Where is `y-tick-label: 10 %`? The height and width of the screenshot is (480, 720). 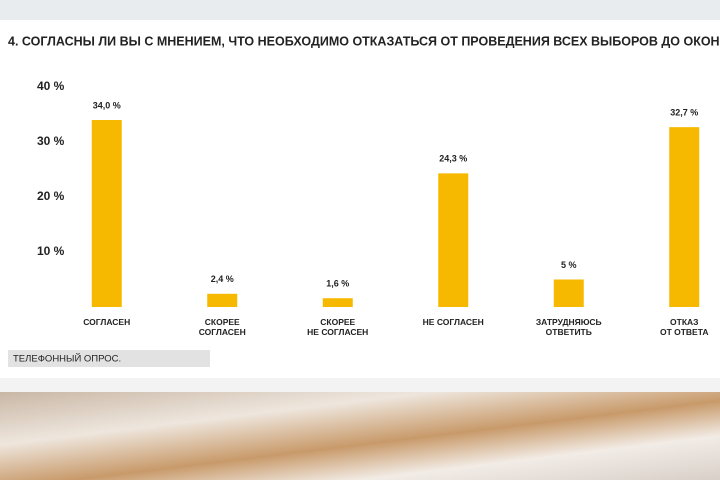
y-tick-label: 10 % is located at coordinates (51, 251).